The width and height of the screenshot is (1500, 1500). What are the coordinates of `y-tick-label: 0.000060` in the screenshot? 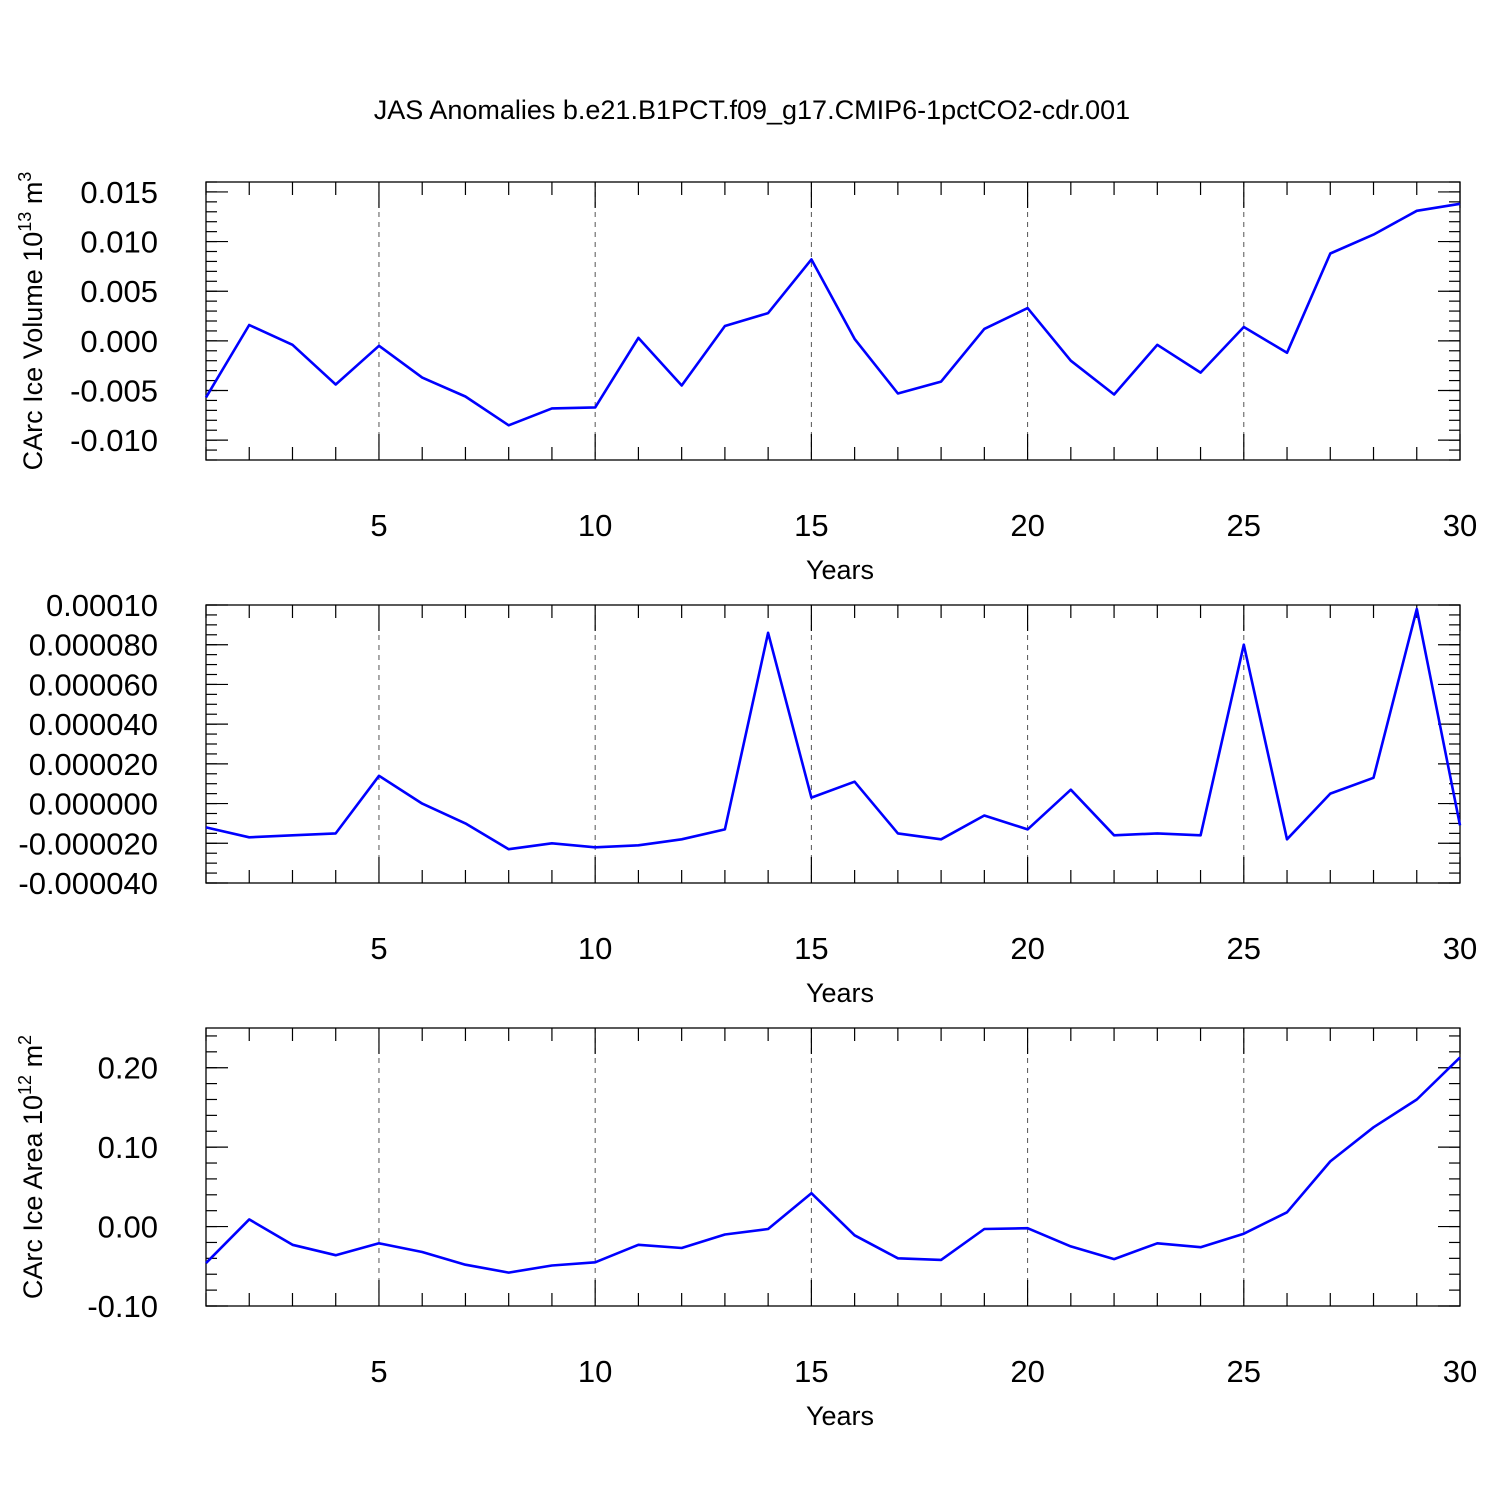 It's located at (93, 684).